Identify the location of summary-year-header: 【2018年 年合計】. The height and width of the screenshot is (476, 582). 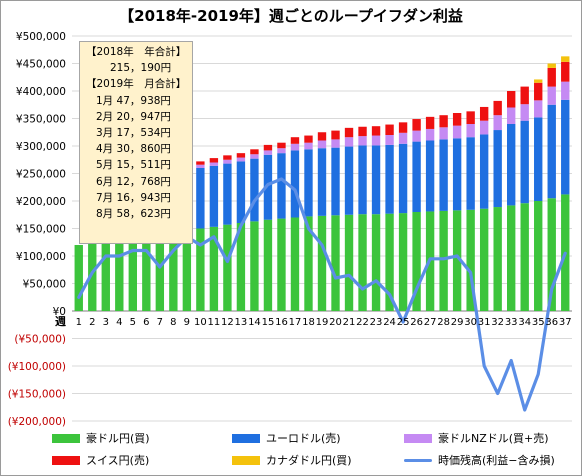
(136, 52).